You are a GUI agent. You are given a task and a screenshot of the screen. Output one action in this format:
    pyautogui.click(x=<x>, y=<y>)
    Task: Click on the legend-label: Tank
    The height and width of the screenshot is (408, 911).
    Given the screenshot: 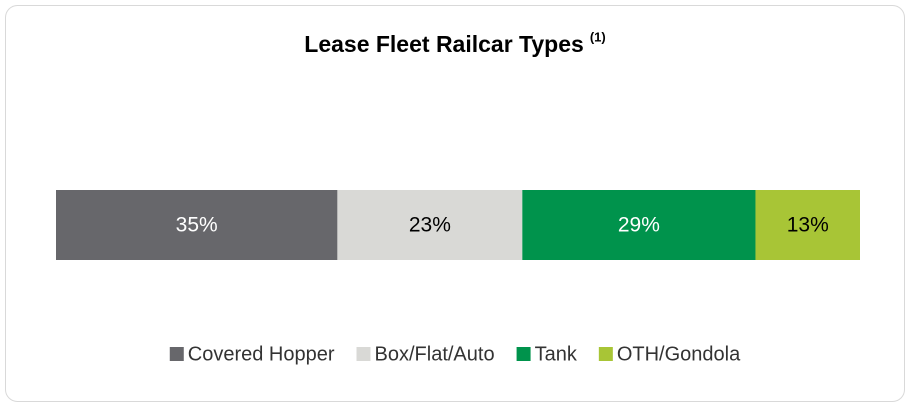 What is the action you would take?
    pyautogui.click(x=556, y=354)
    